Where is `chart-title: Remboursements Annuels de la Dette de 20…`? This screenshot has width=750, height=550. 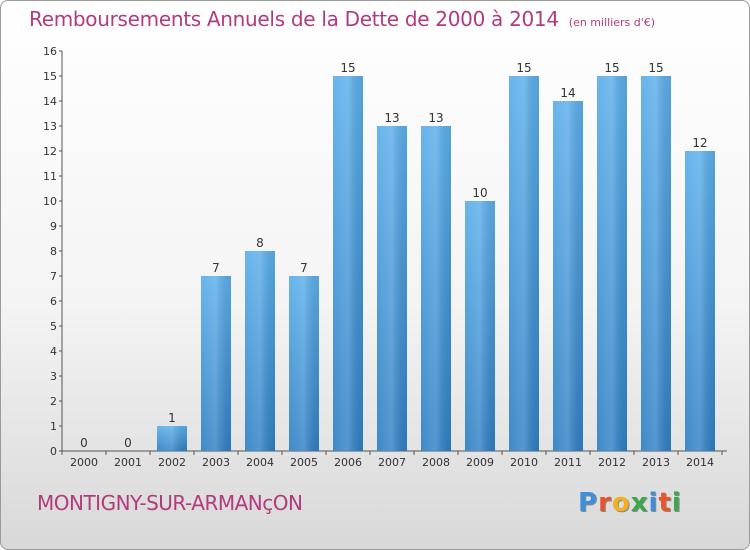
chart-title: Remboursements Annuels de la Dette de 20… is located at coordinates (342, 19).